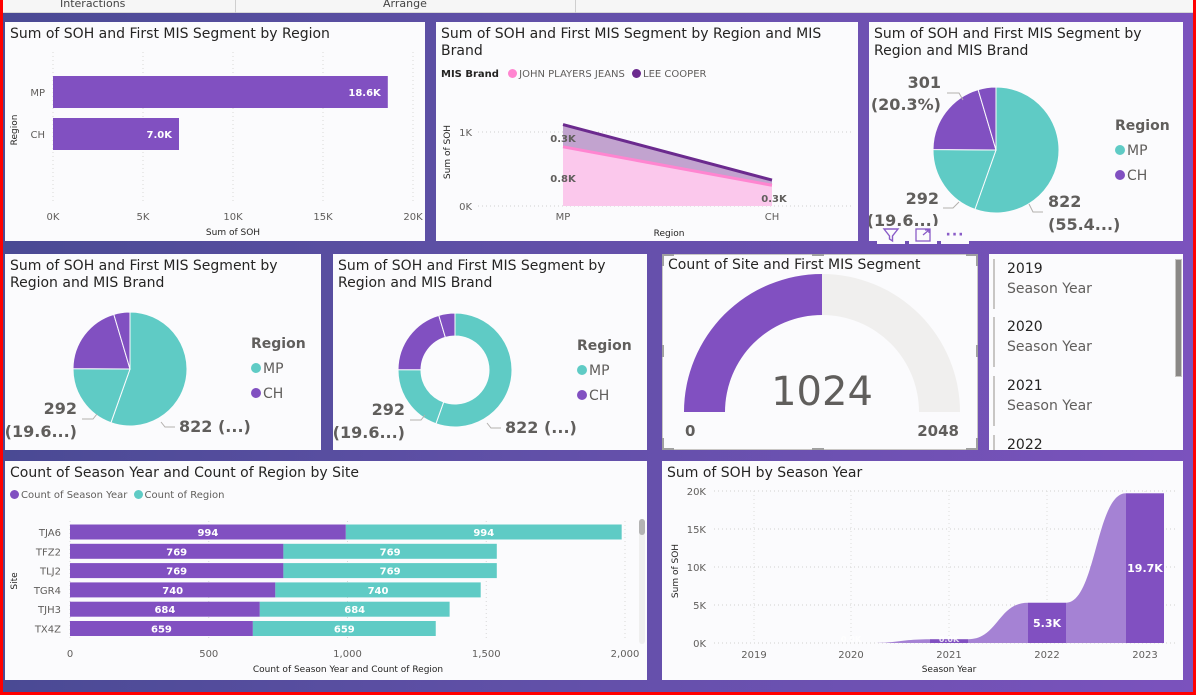 The height and width of the screenshot is (695, 1196). What do you see at coordinates (164, 610) in the screenshot?
I see `data-label: 684` at bounding box center [164, 610].